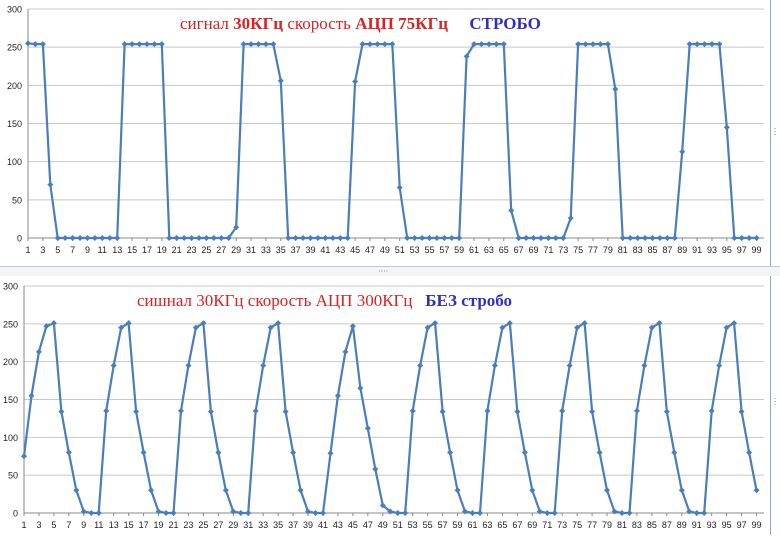 The width and height of the screenshot is (780, 540). I want to click on side-resize-handle-bottom: ::, so click(775, 401).